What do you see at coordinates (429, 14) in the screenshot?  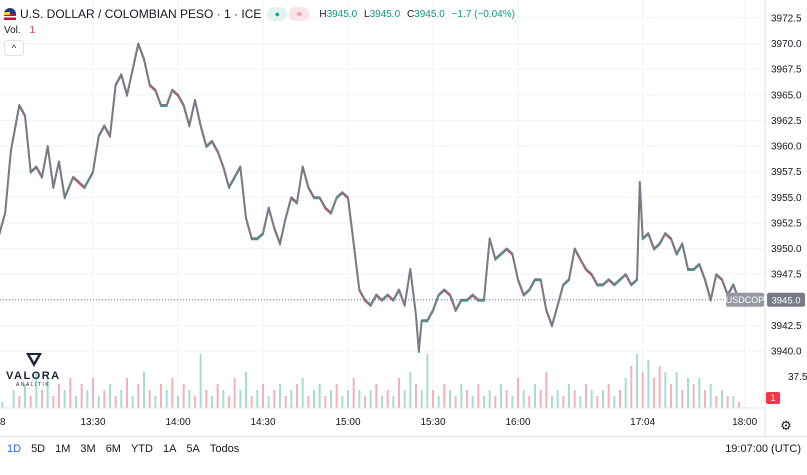 I see `close-value: 3945.0` at bounding box center [429, 14].